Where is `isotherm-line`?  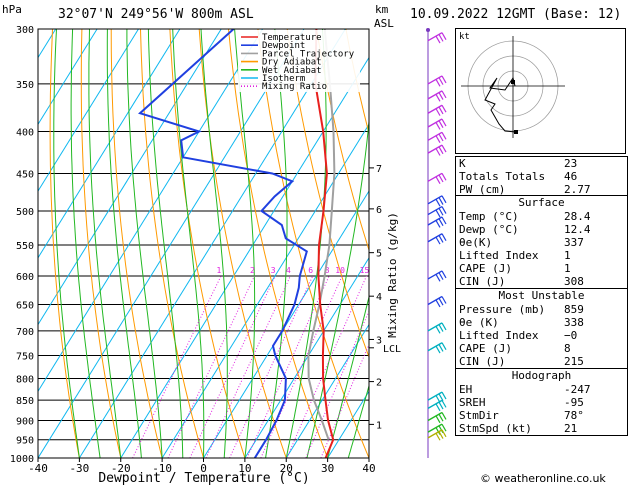 isotherm-line is located at coordinates (68, 77).